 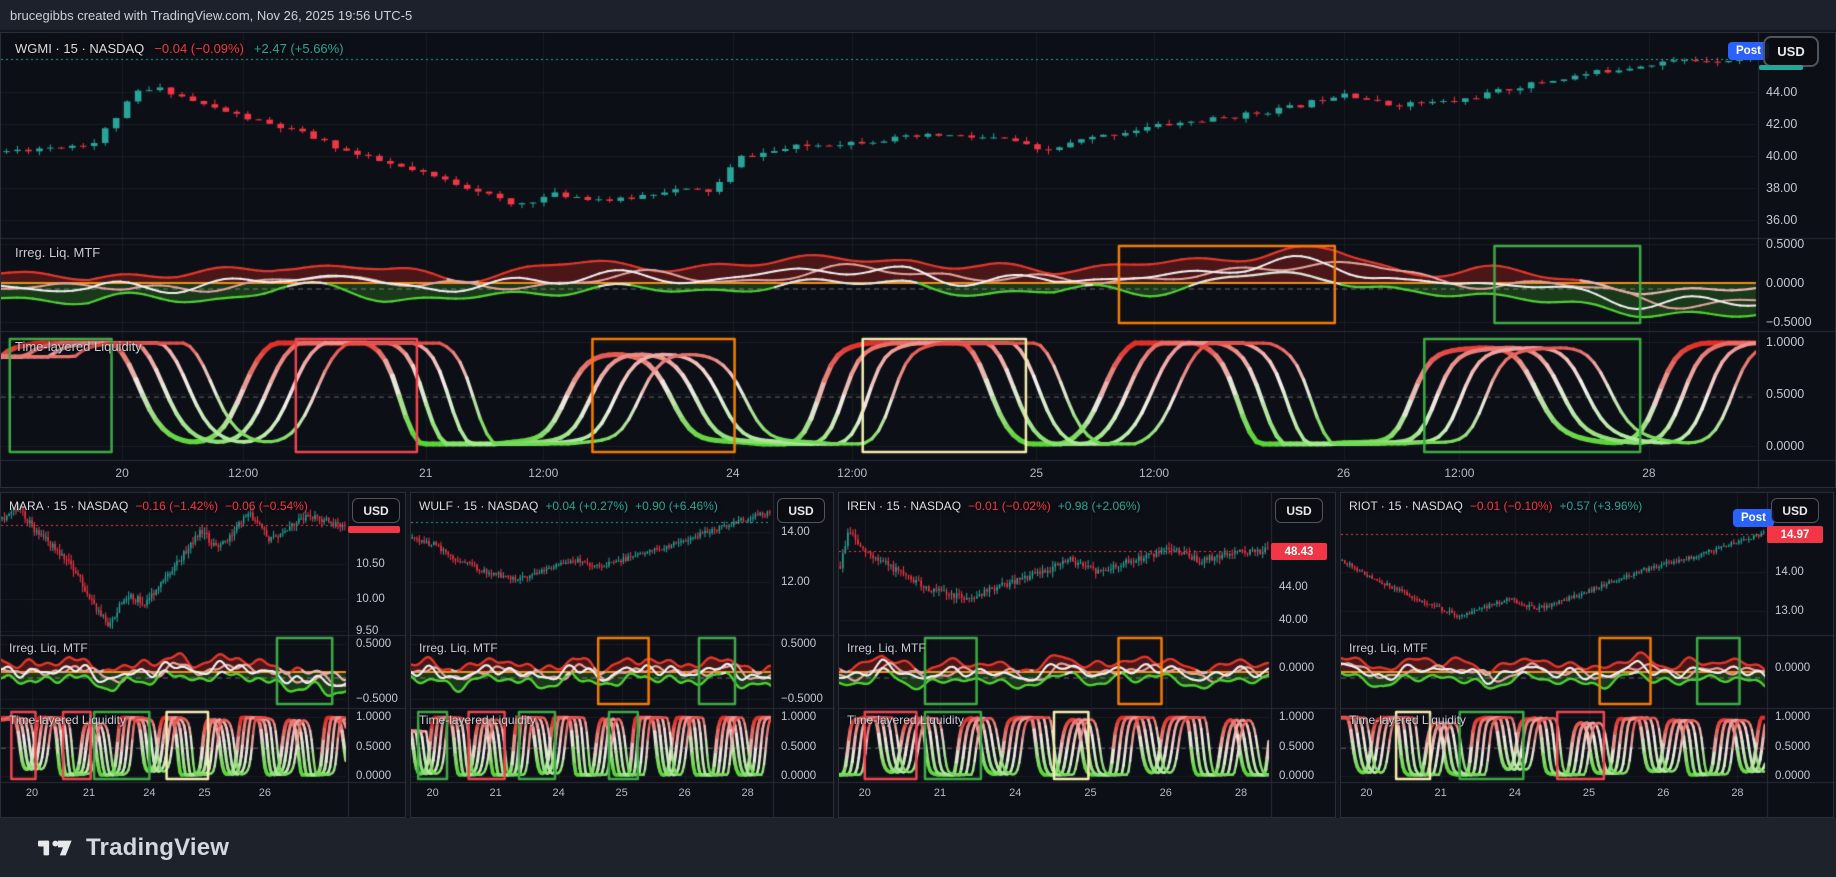 I want to click on last-price-tag: 48.43, so click(x=1299, y=551).